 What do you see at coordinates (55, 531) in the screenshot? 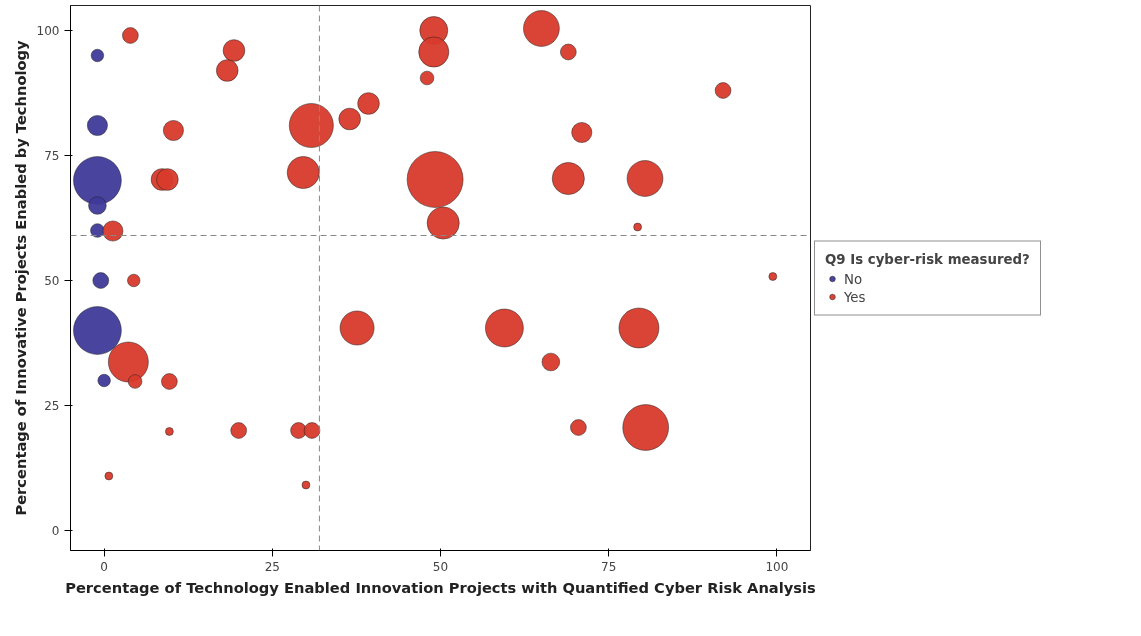
I see `y-tick-label: 0` at bounding box center [55, 531].